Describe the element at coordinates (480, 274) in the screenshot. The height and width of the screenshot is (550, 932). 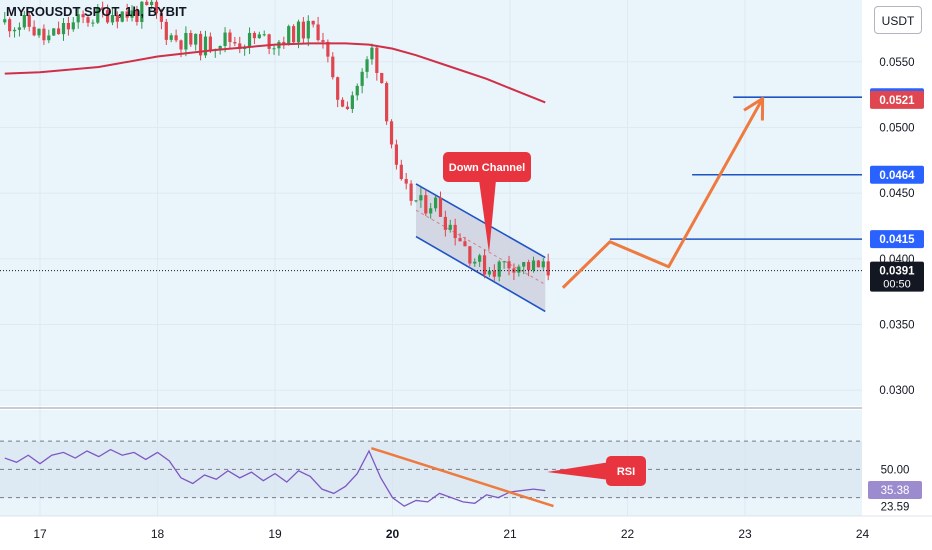
I see `channel-lower-line` at that location.